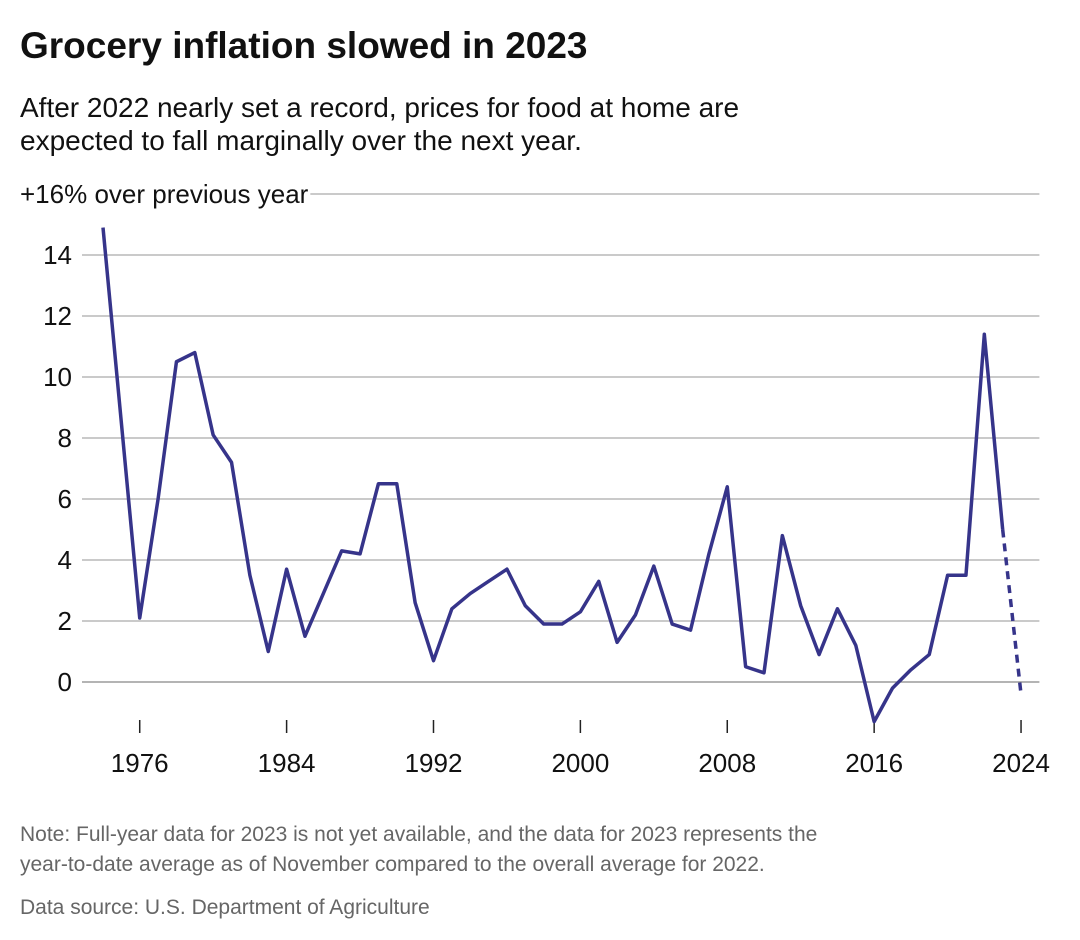 Image resolution: width=1080 pixels, height=940 pixels. I want to click on x-tick-label: 1984, so click(287, 763).